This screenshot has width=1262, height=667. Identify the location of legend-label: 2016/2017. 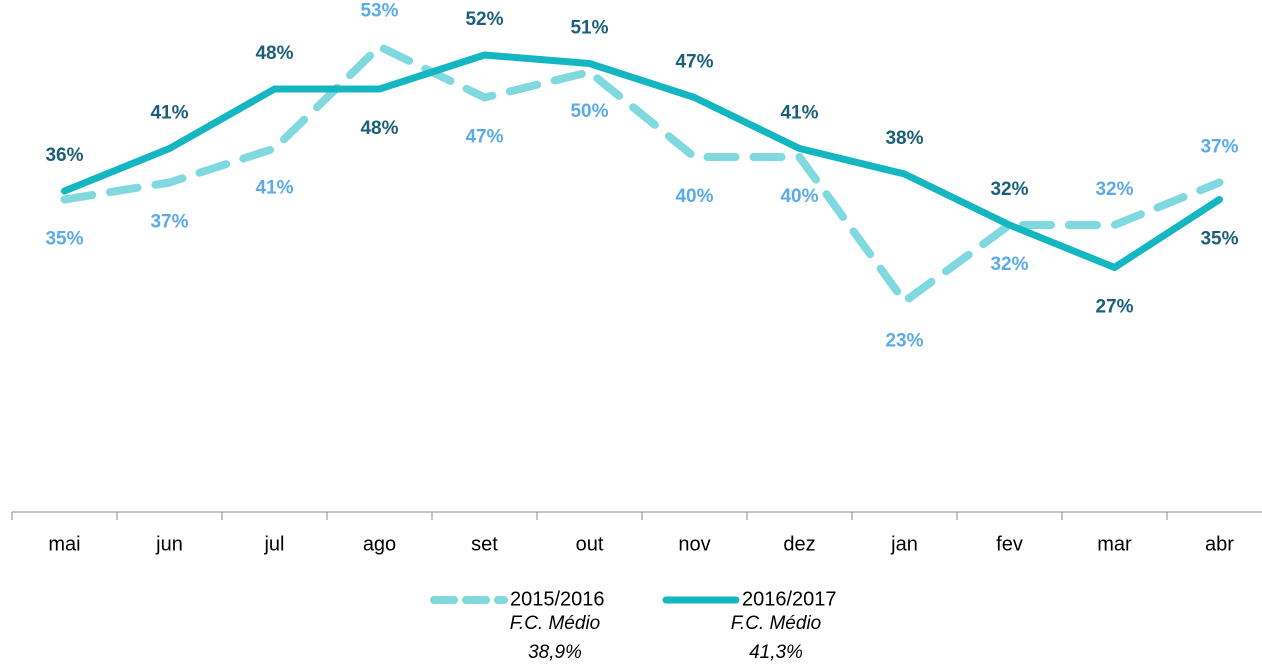
(789, 599).